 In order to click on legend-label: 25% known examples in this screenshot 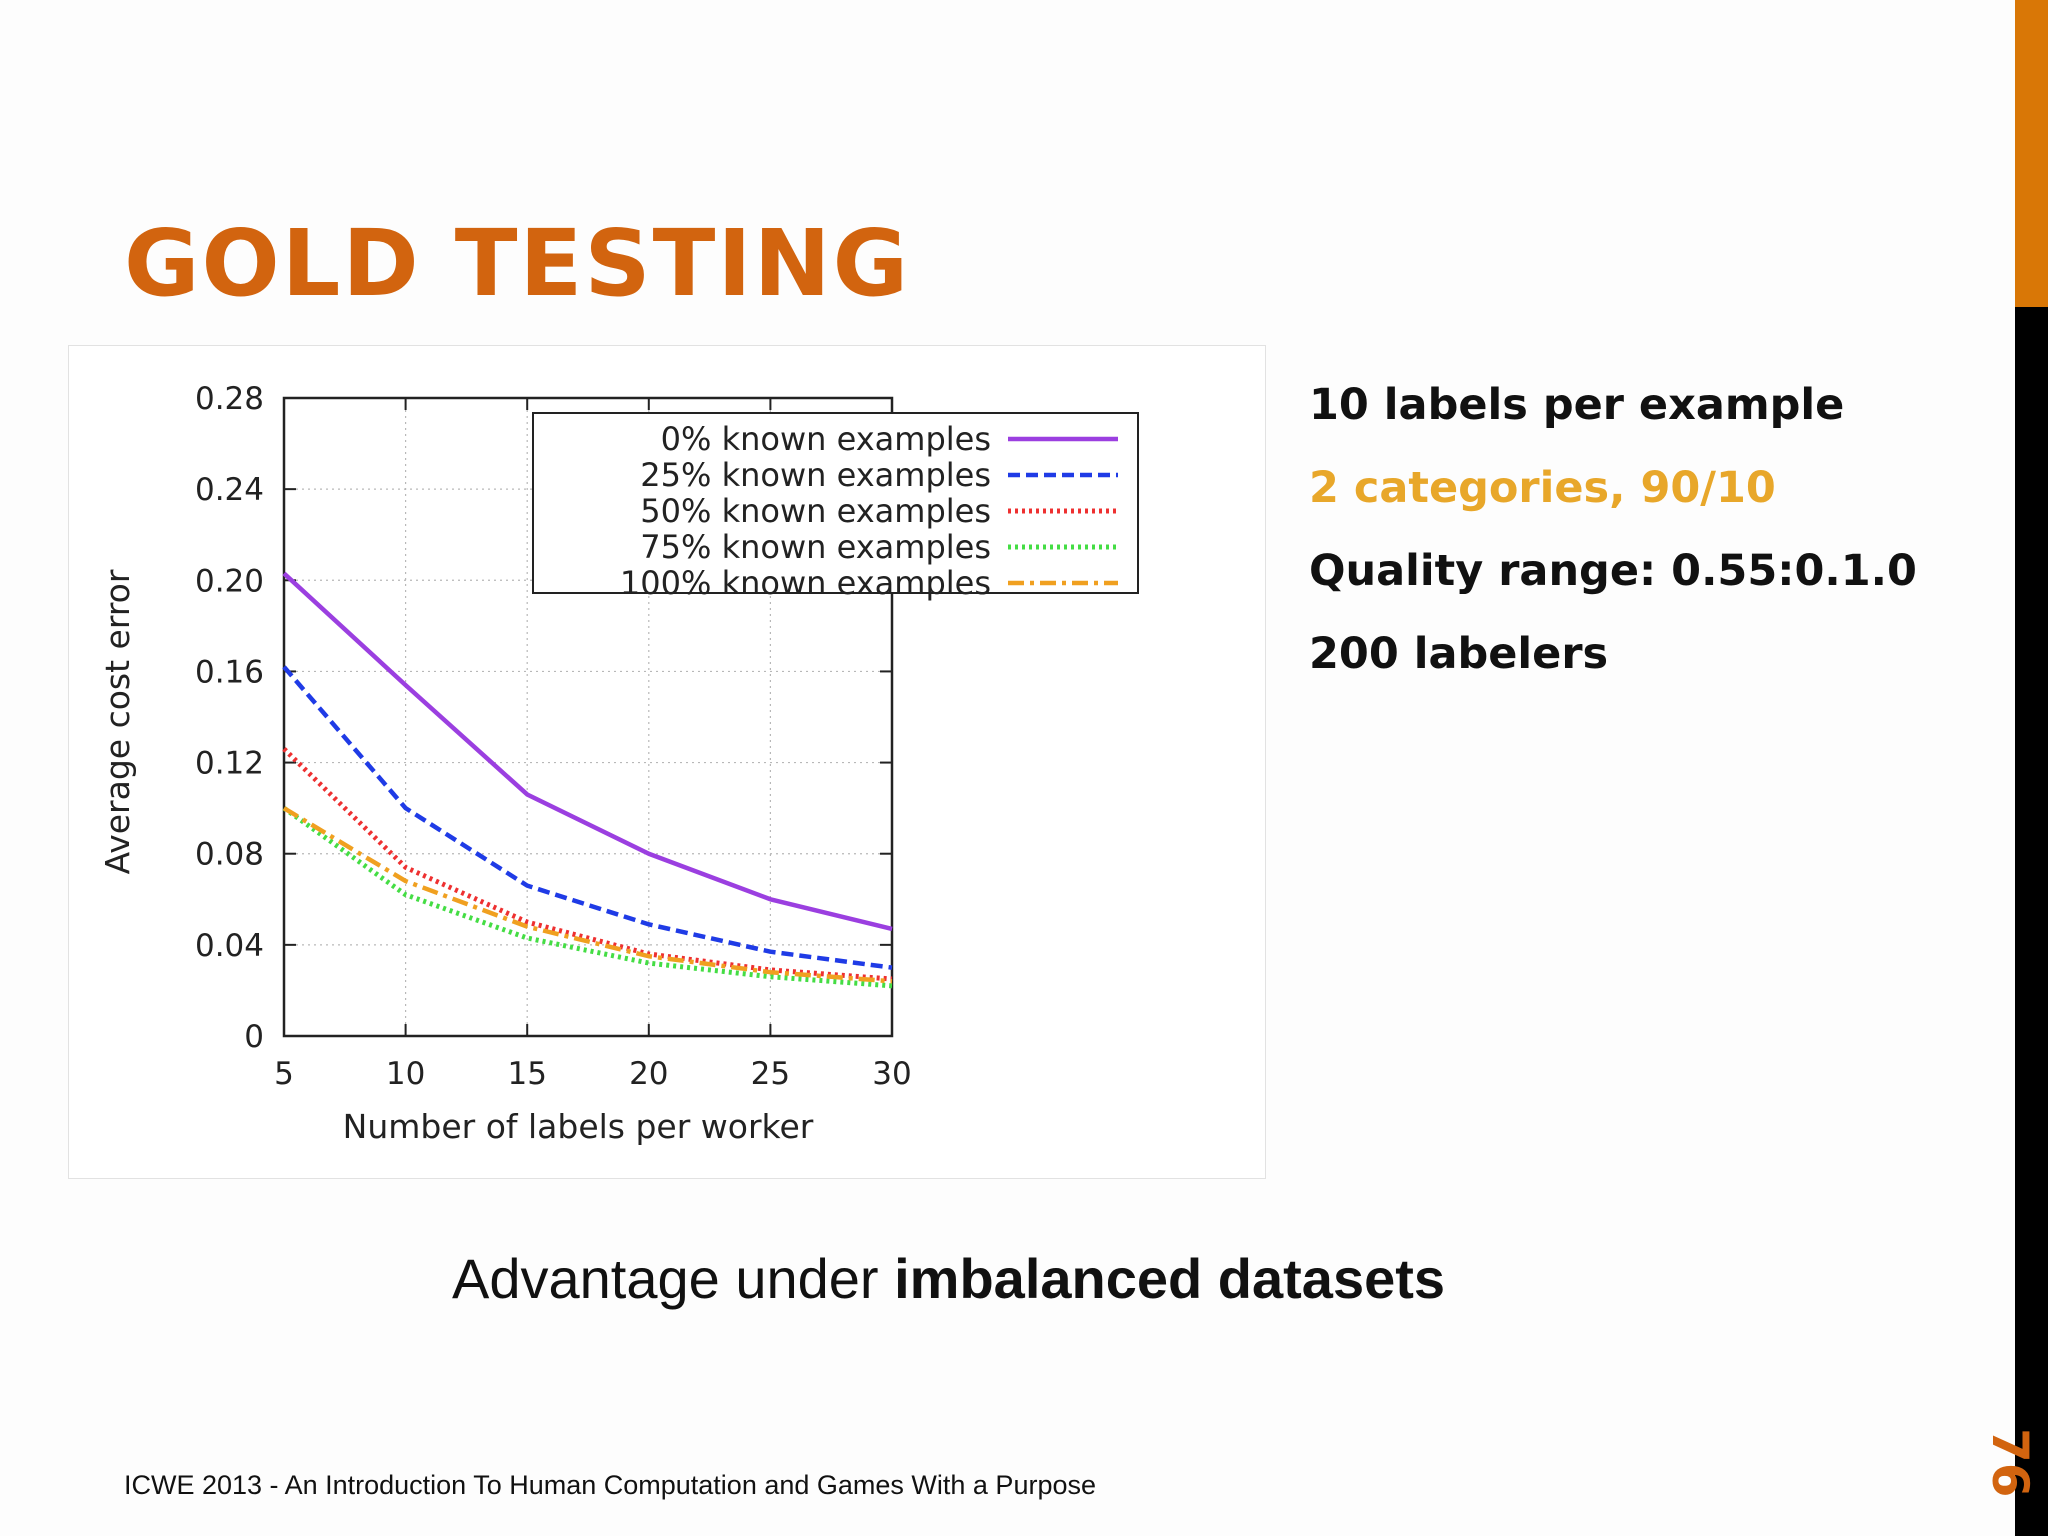, I will do `click(815, 475)`.